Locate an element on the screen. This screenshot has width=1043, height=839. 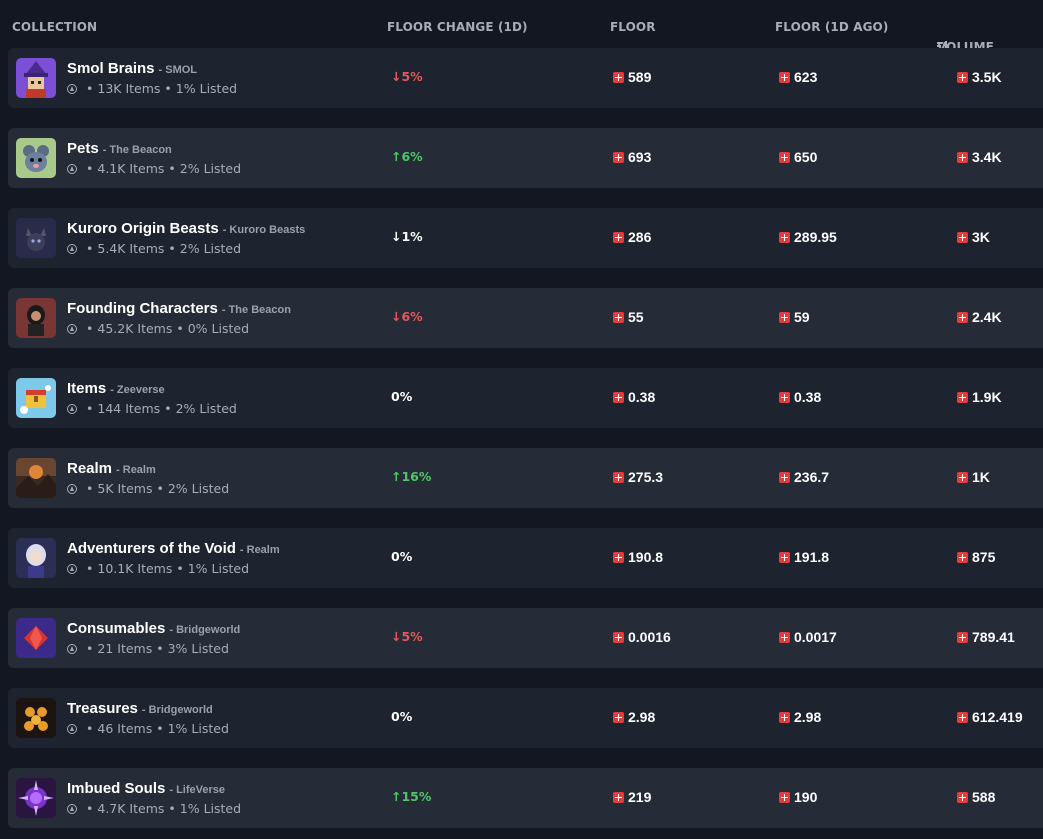
item-count: 5K Items is located at coordinates (125, 488).